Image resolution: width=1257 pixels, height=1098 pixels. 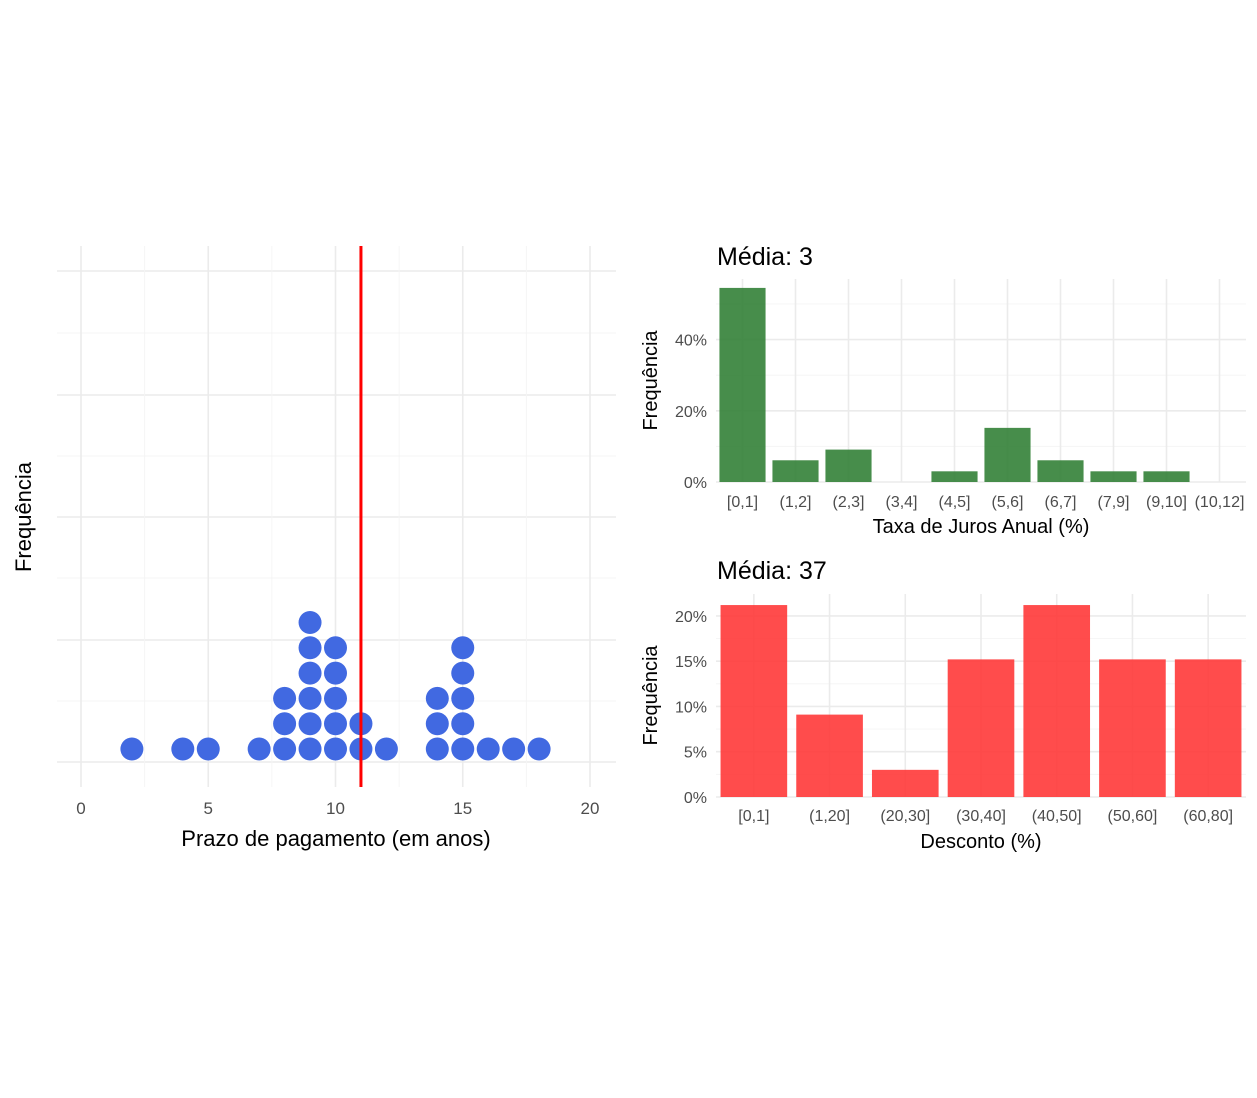 What do you see at coordinates (335, 838) in the screenshot?
I see `x-axis-title: Prazo de pagamento (em anos)` at bounding box center [335, 838].